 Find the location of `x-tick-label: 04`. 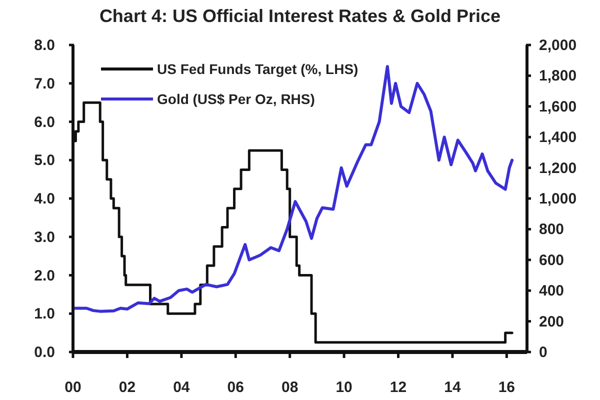

x-tick-label: 04 is located at coordinates (181, 387).